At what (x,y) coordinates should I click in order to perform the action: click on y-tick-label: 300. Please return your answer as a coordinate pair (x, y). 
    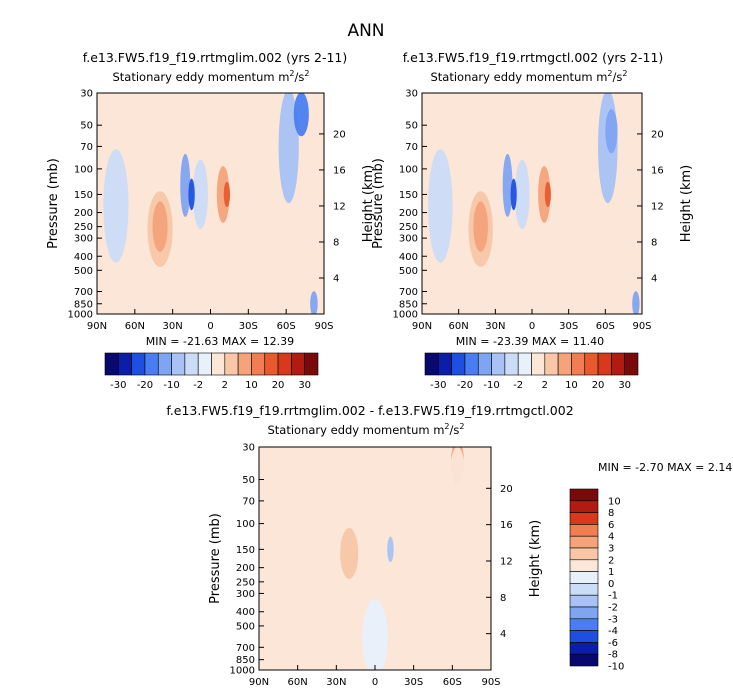
    Looking at the image, I should click on (245, 594).